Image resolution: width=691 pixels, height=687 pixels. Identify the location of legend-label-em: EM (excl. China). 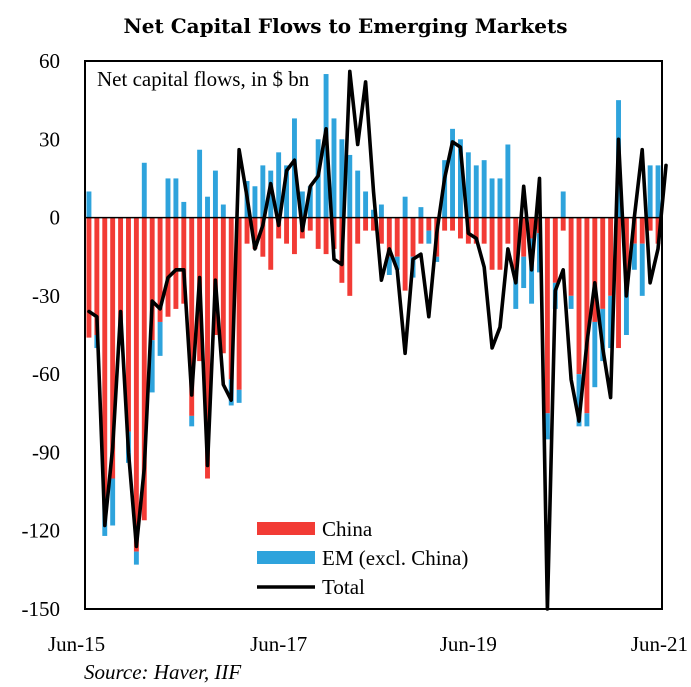
(395, 558).